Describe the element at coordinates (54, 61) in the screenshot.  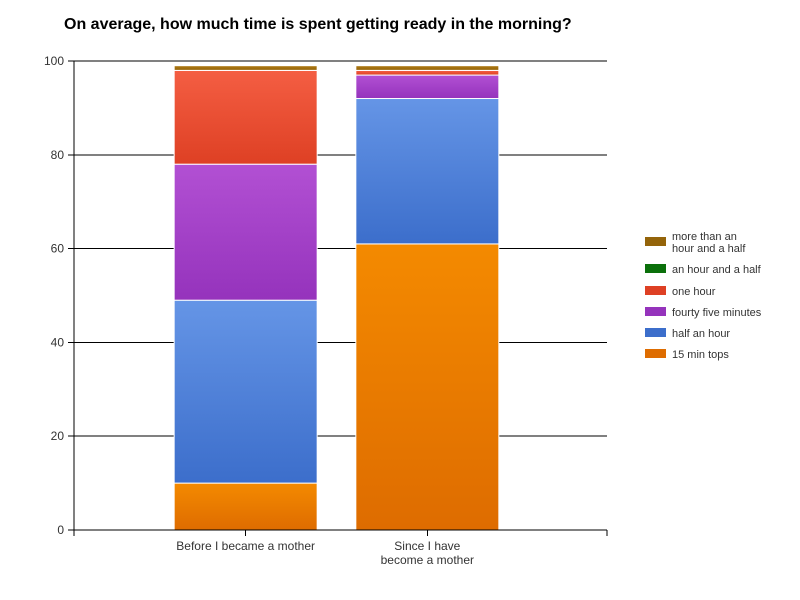
I see `y-tick-label-100: 100` at that location.